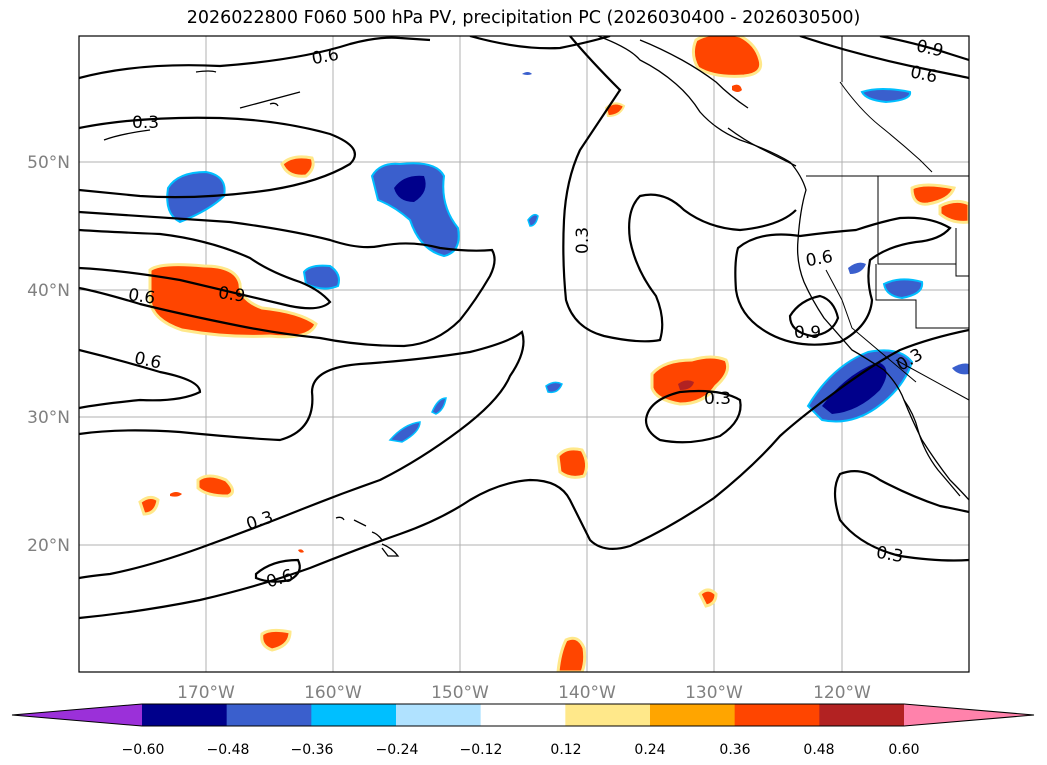  Describe the element at coordinates (953, 211) in the screenshot. I see `pos-area-p12` at that location.